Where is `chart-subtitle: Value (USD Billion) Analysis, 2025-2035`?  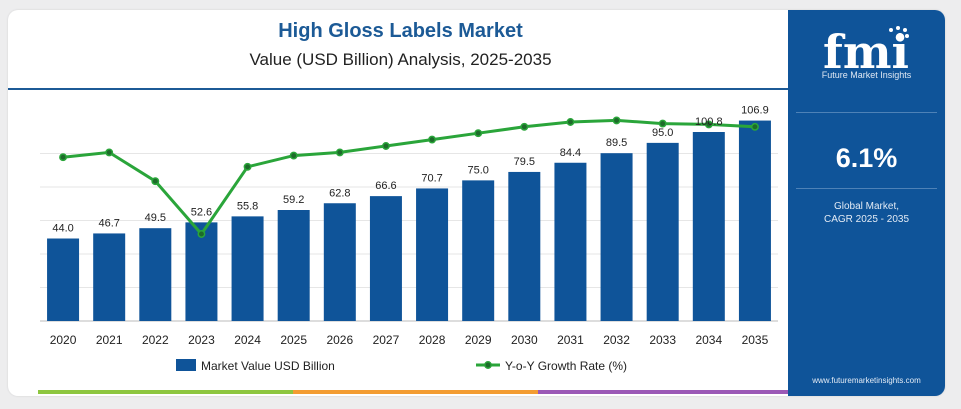 chart-subtitle: Value (USD Billion) Analysis, 2025-2035 is located at coordinates (400, 59).